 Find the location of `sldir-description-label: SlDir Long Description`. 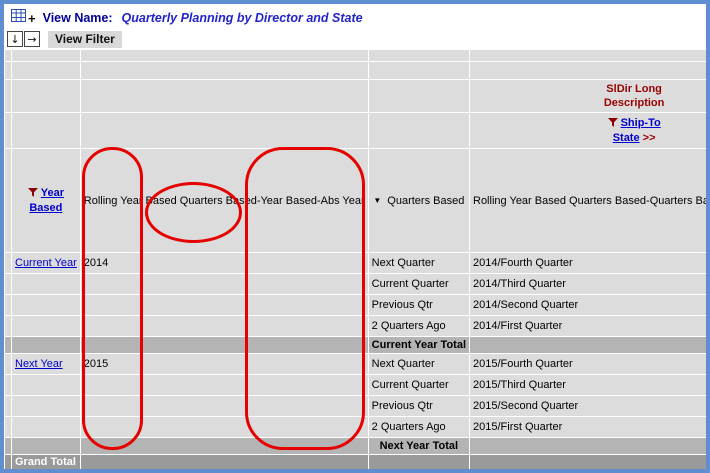

sldir-description-label: SlDir Long Description is located at coordinates (634, 95).